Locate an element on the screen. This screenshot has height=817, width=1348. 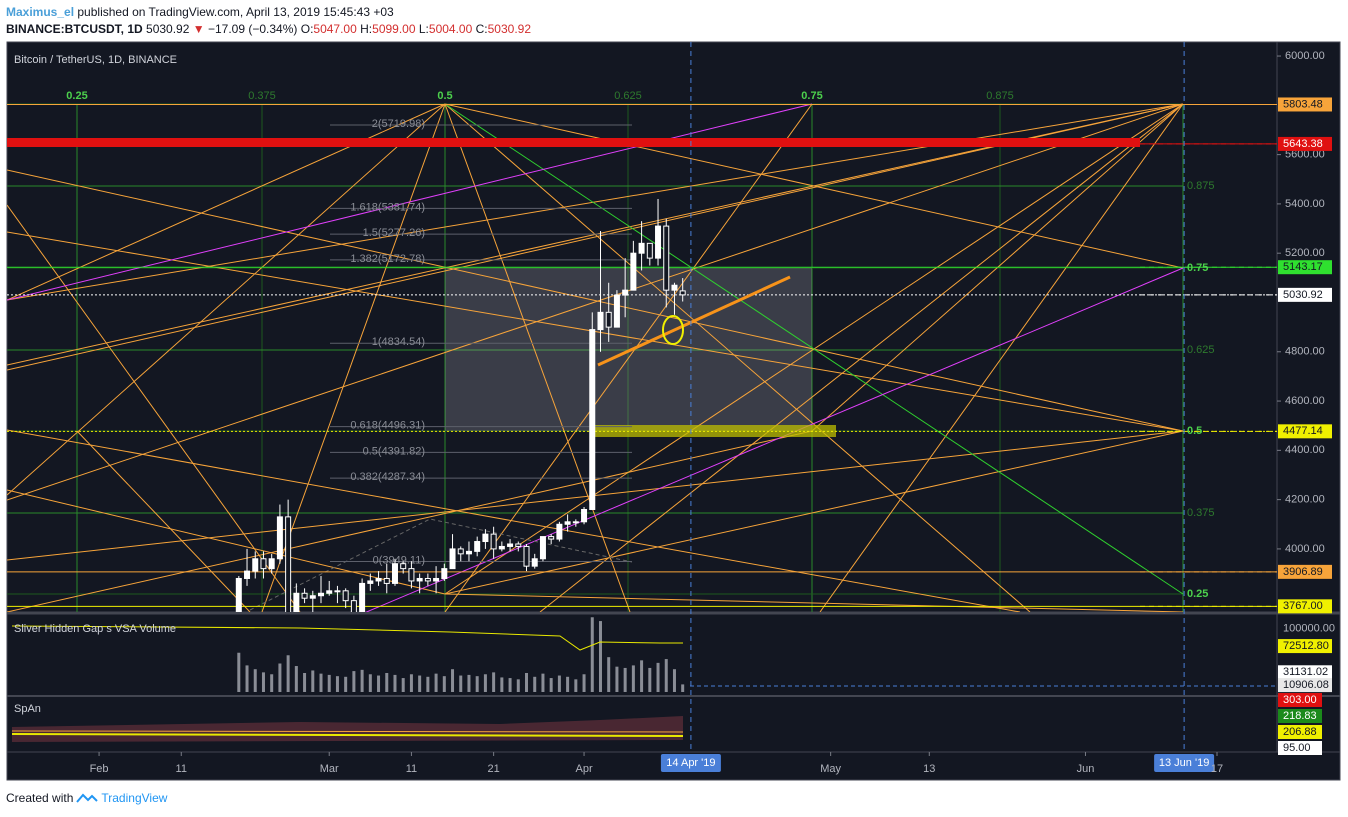
price-label: 3906.89 is located at coordinates (1303, 572).